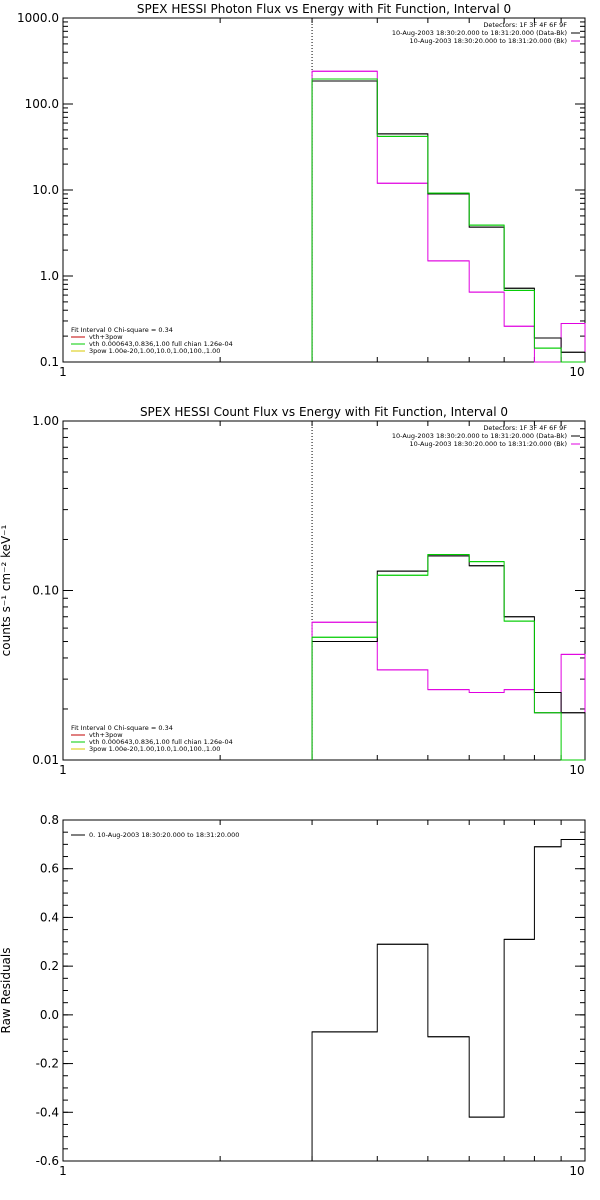  I want to click on y-tick-label: 0.0, so click(49, 1015).